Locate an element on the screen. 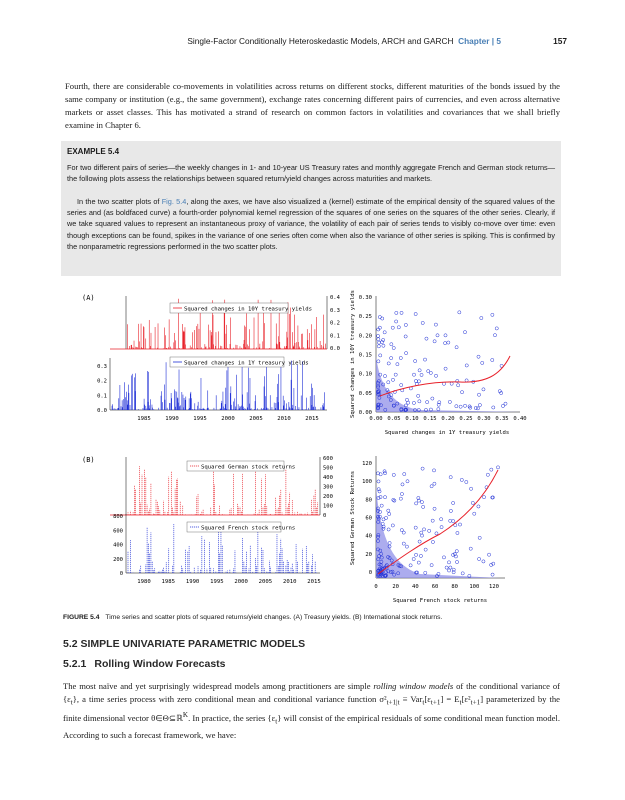 This screenshot has height=800, width=625. tick-label: 0.1 is located at coordinates (335, 336).